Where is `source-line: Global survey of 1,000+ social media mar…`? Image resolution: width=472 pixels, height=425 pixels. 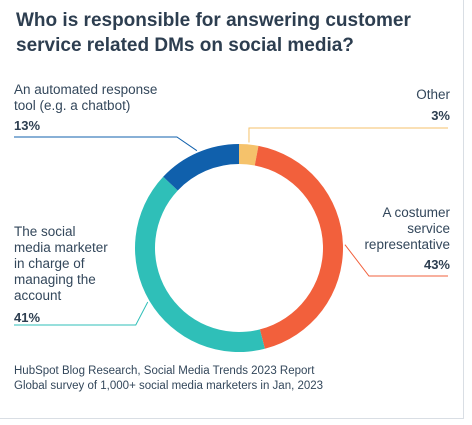
source-line: Global survey of 1,000+ social media mar… is located at coordinates (169, 386).